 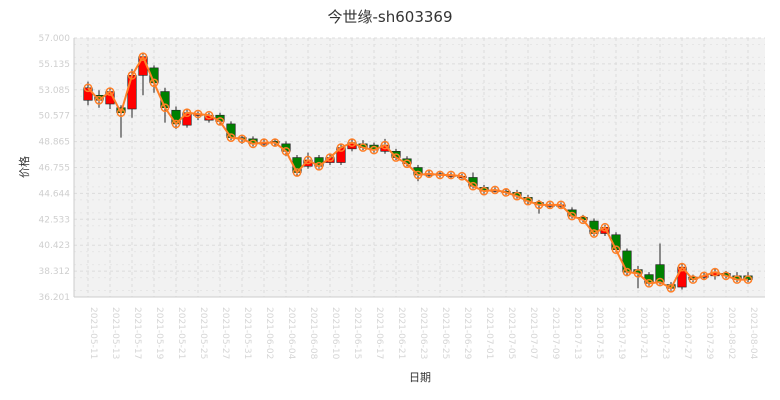 What do you see at coordinates (511, 333) in the screenshot?
I see `x-tick-label: 2021-07-05` at bounding box center [511, 333].